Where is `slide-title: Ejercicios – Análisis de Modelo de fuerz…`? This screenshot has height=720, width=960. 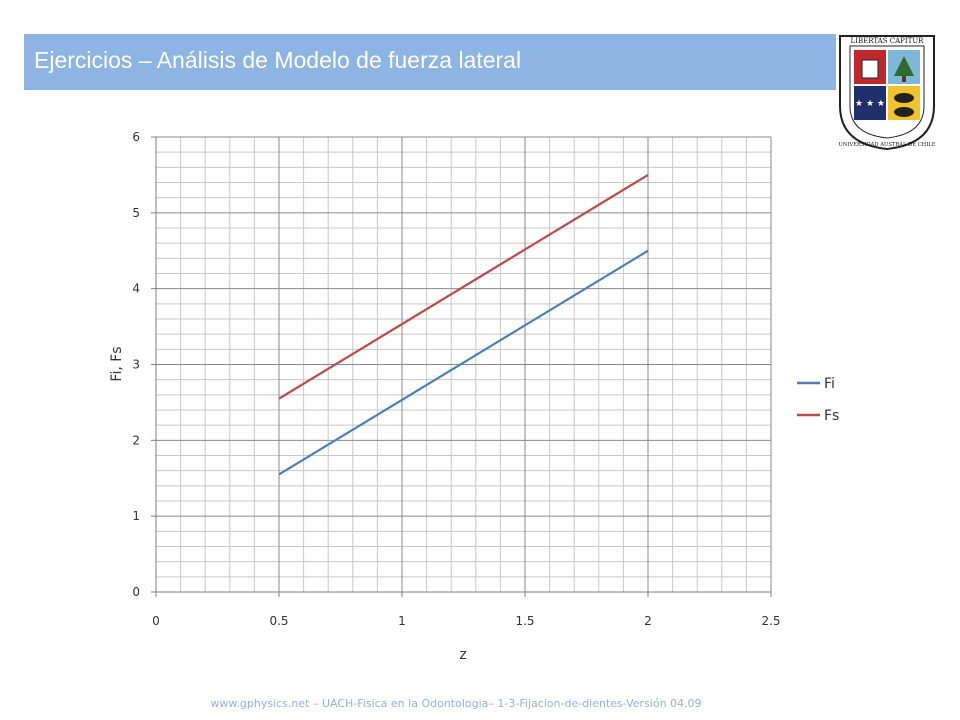
slide-title: Ejercicios – Análisis de Modelo de fuerz… is located at coordinates (278, 60).